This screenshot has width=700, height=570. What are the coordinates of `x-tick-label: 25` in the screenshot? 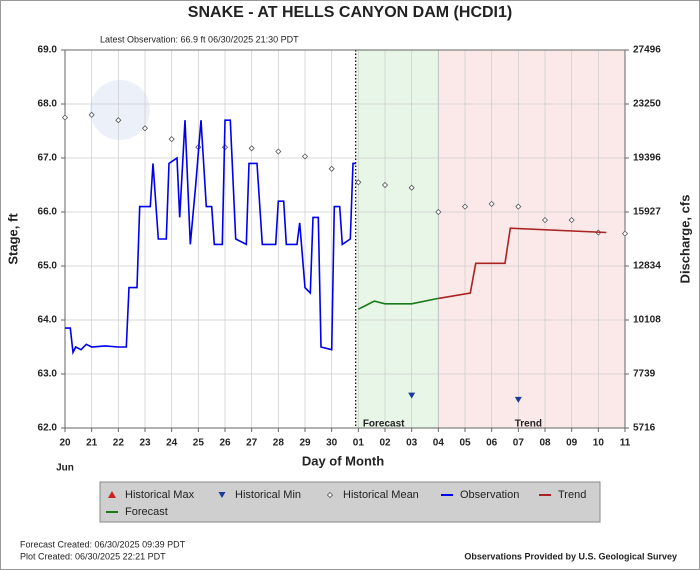 It's located at (199, 443).